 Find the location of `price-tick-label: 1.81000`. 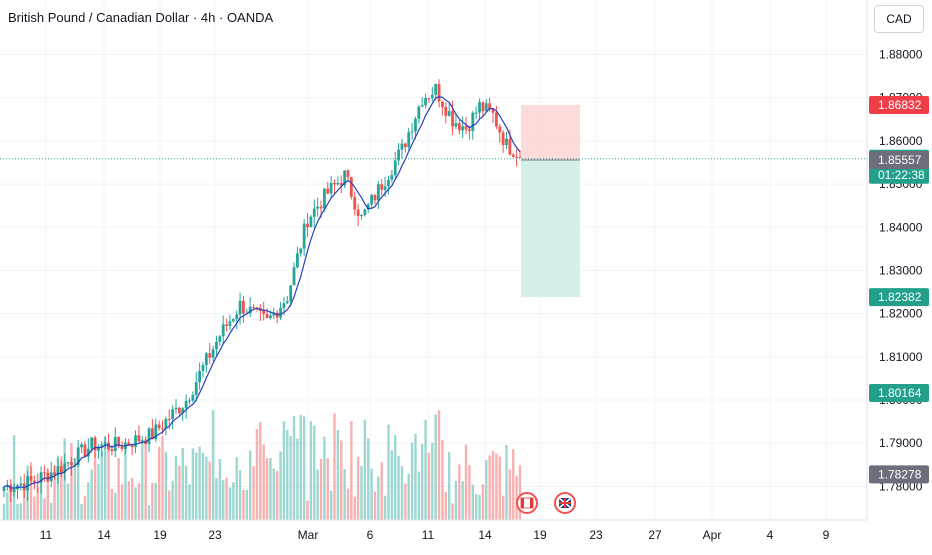

price-tick-label: 1.81000 is located at coordinates (901, 357).